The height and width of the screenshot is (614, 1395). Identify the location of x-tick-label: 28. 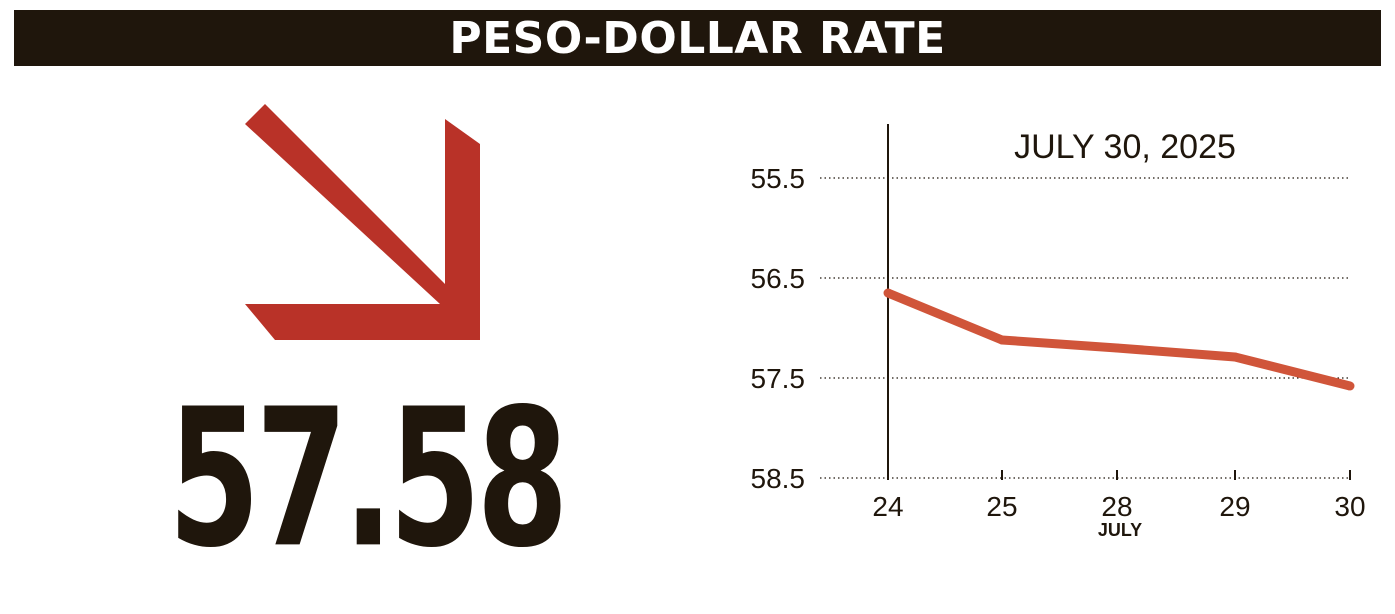
(1116, 506).